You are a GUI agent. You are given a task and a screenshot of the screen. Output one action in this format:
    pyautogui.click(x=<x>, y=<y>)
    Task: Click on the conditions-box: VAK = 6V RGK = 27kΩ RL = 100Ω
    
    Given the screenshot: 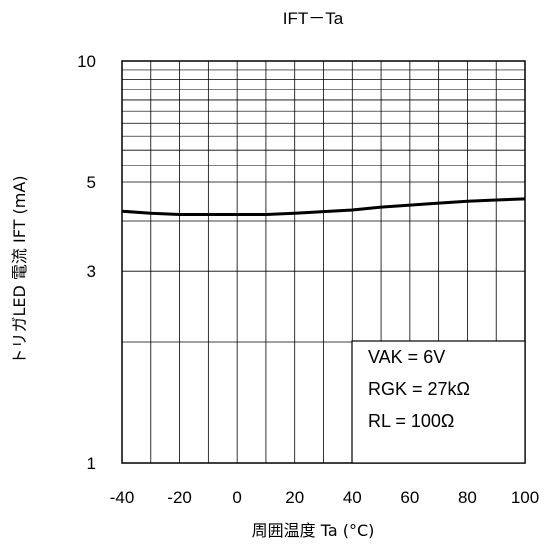 What is the action you would take?
    pyautogui.click(x=438, y=402)
    